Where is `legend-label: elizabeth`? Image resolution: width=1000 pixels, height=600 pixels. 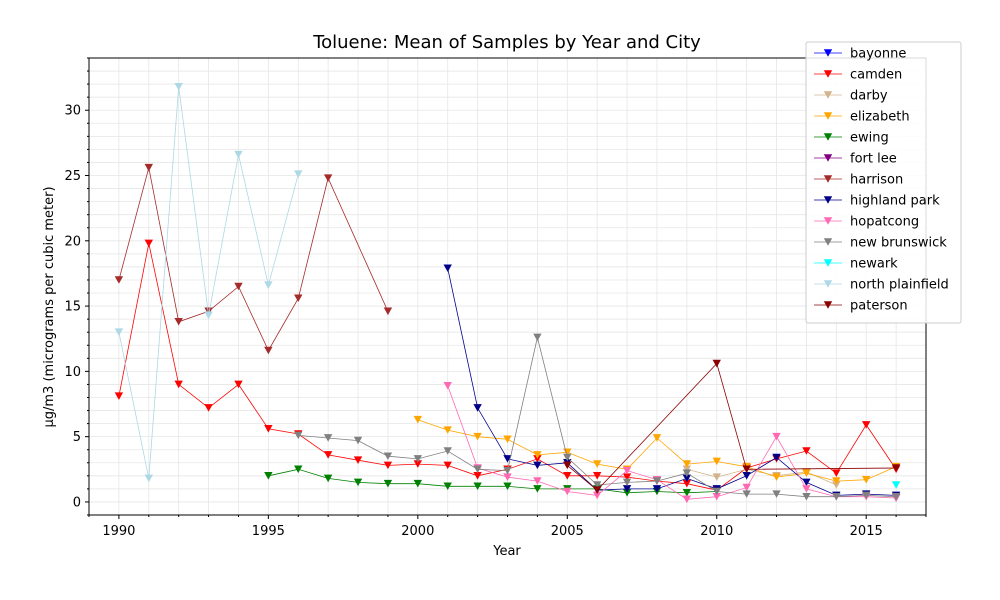
legend-label: elizabeth is located at coordinates (880, 117).